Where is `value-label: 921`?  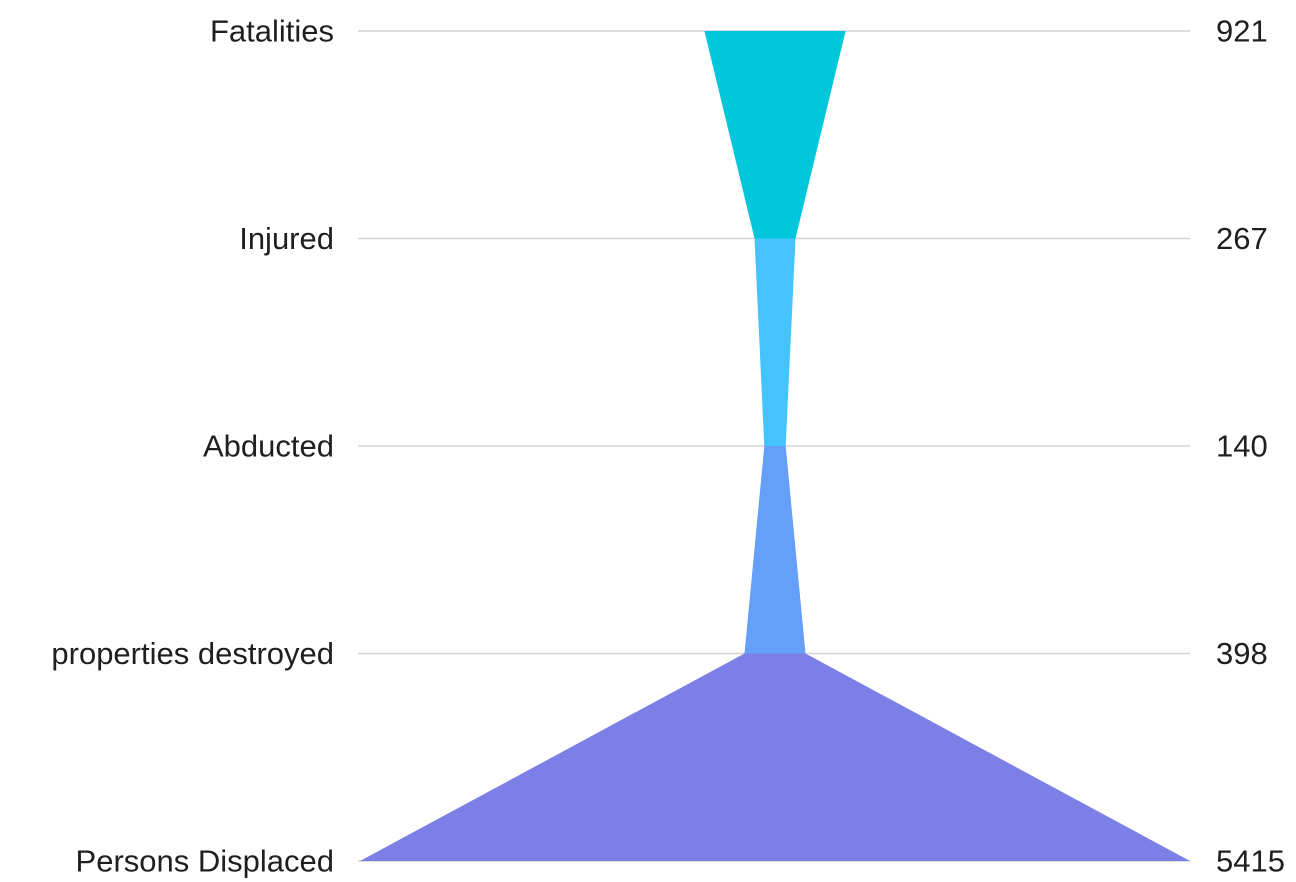 value-label: 921 is located at coordinates (1242, 31).